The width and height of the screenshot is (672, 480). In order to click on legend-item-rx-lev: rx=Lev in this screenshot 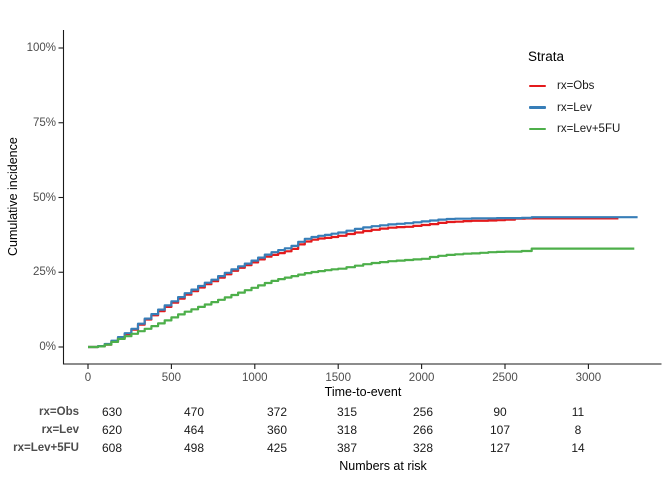, I will do `click(560, 108)`.